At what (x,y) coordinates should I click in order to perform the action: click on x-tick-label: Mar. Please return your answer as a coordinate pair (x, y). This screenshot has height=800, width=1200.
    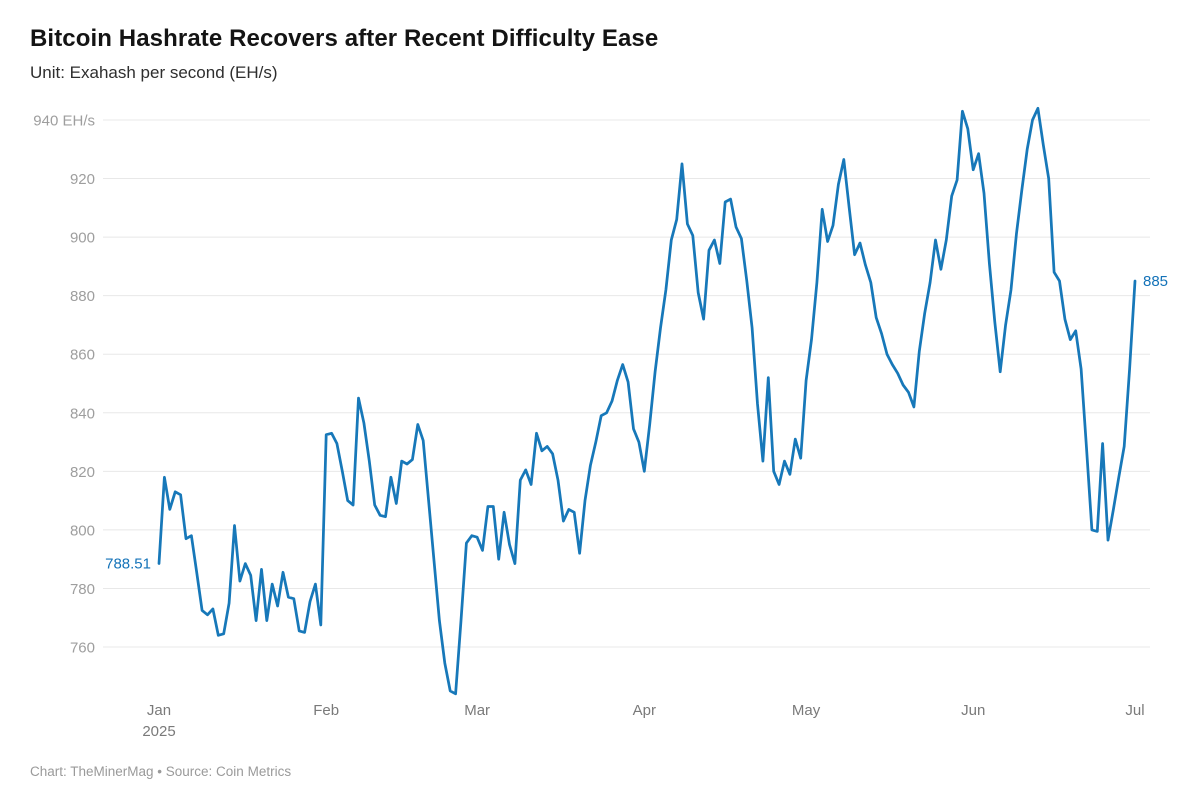
    Looking at the image, I should click on (477, 710).